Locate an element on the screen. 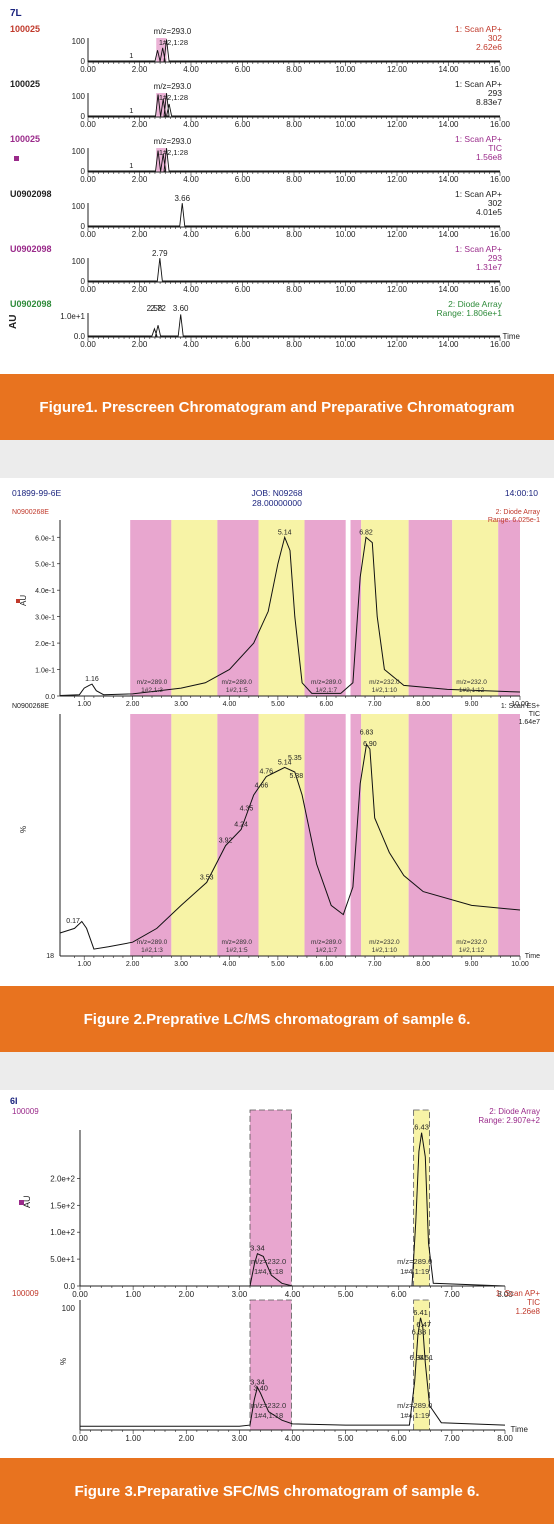  y-tick-label: 1.0e+2 is located at coordinates (62, 1232).